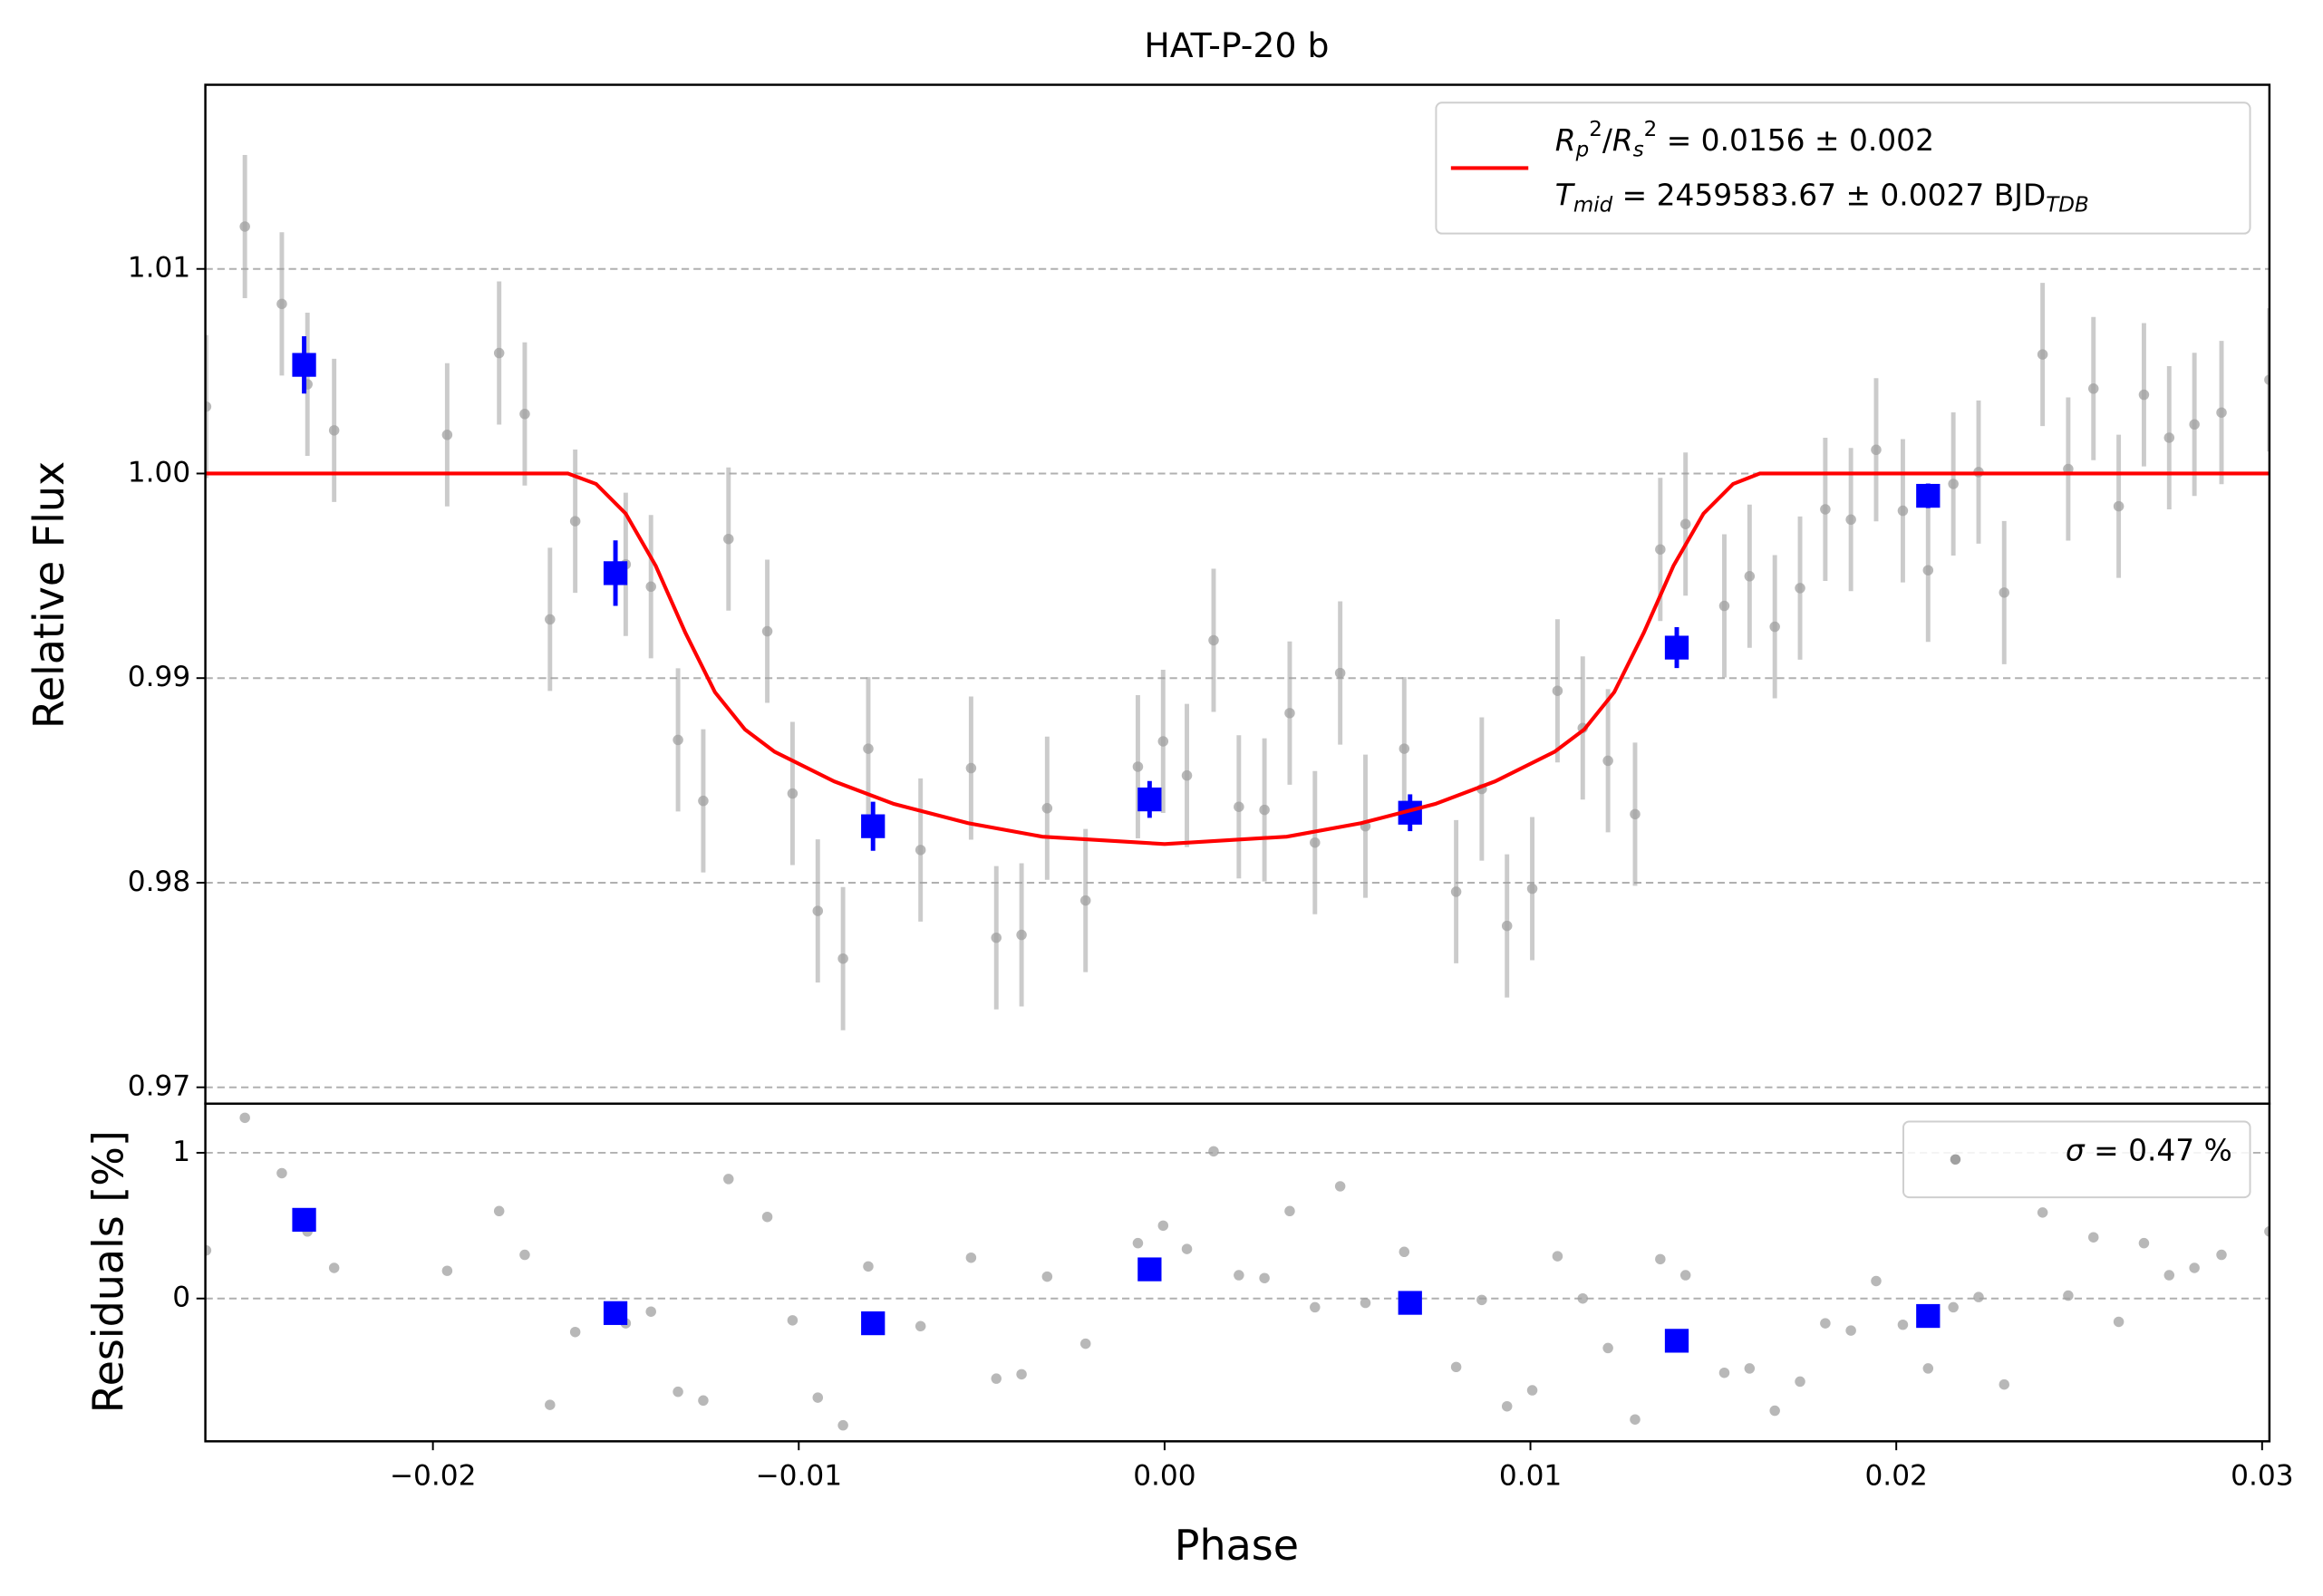 The image size is (2323, 1596). I want to click on legend-box, so click(1843, 168).